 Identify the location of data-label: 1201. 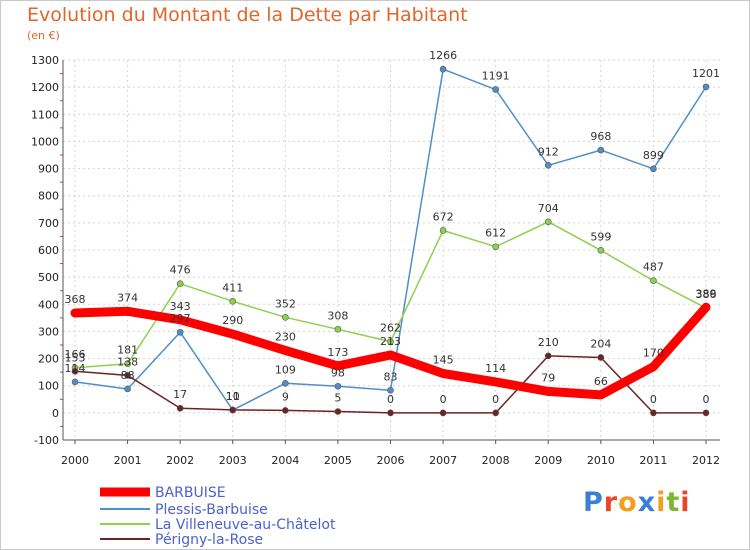
(706, 73).